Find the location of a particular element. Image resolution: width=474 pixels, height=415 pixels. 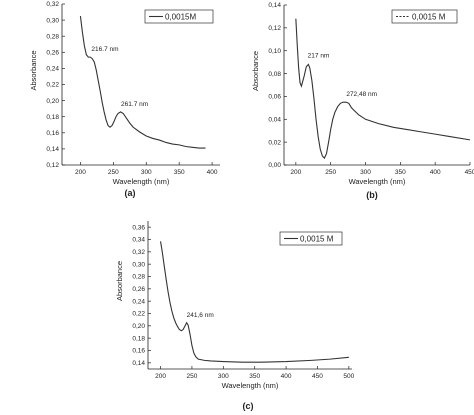

y-tick-label: 0,02 is located at coordinates (274, 142).